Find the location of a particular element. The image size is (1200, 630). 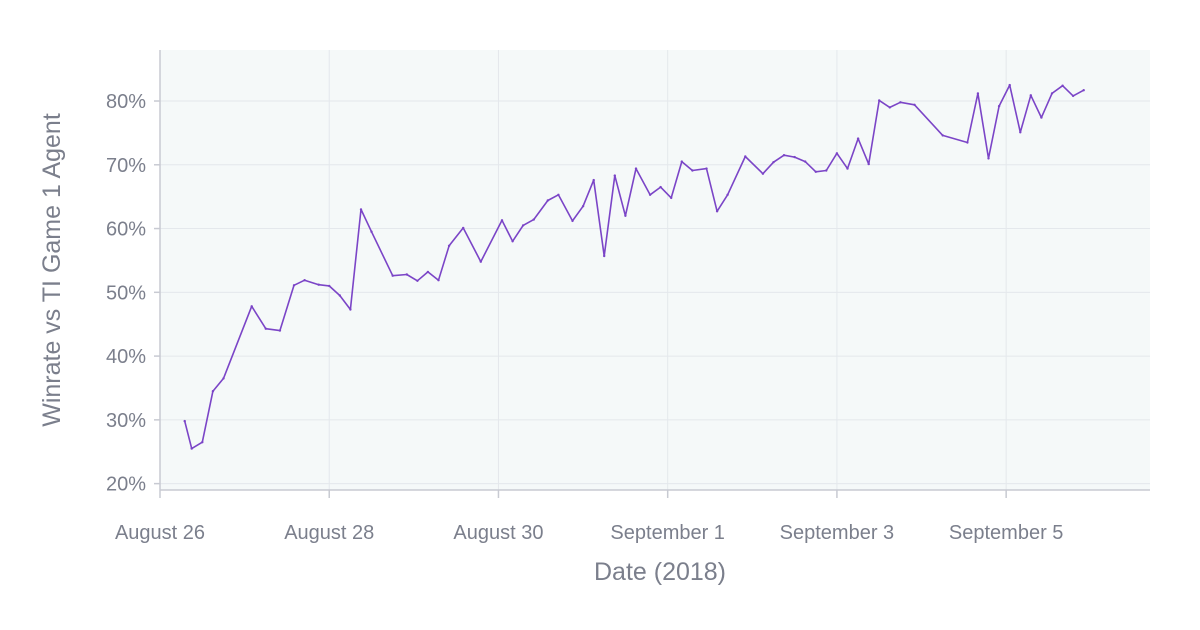

y-axis-title: Winrate vs TI Game 1 Agent is located at coordinates (52, 270).